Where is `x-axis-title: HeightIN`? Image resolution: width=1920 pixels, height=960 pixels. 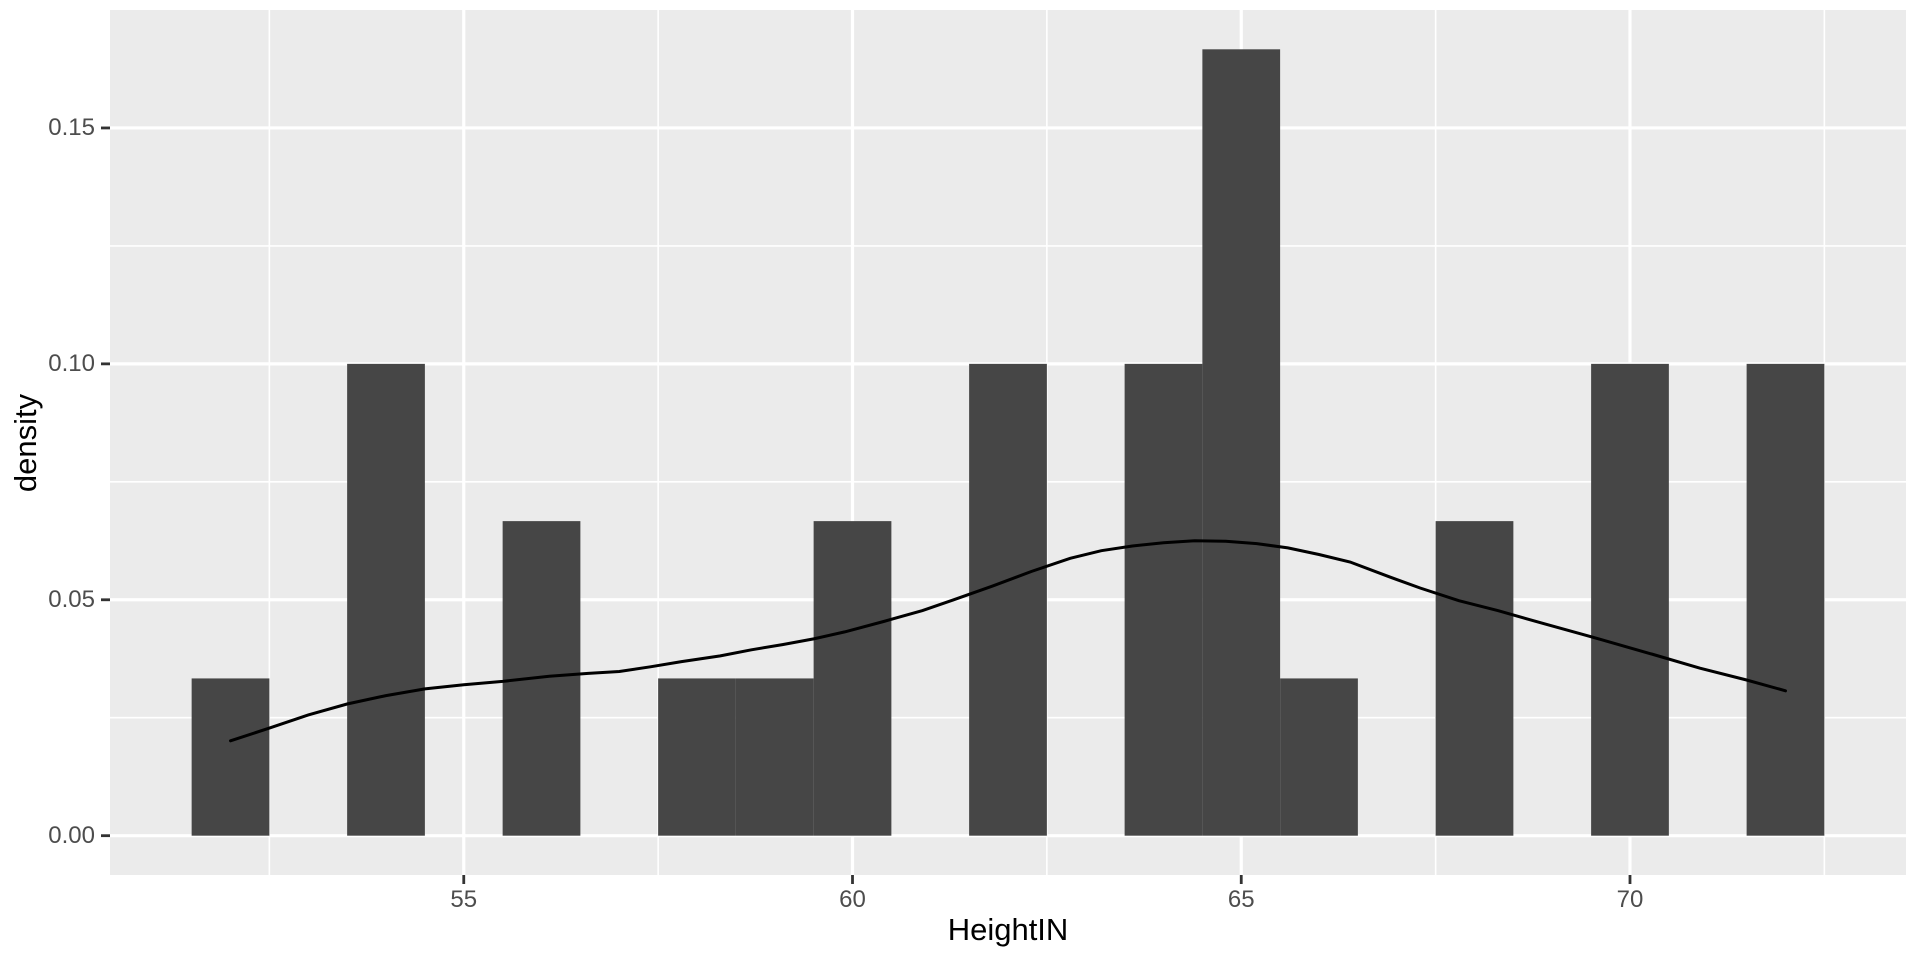
x-axis-title: HeightIN is located at coordinates (1008, 929).